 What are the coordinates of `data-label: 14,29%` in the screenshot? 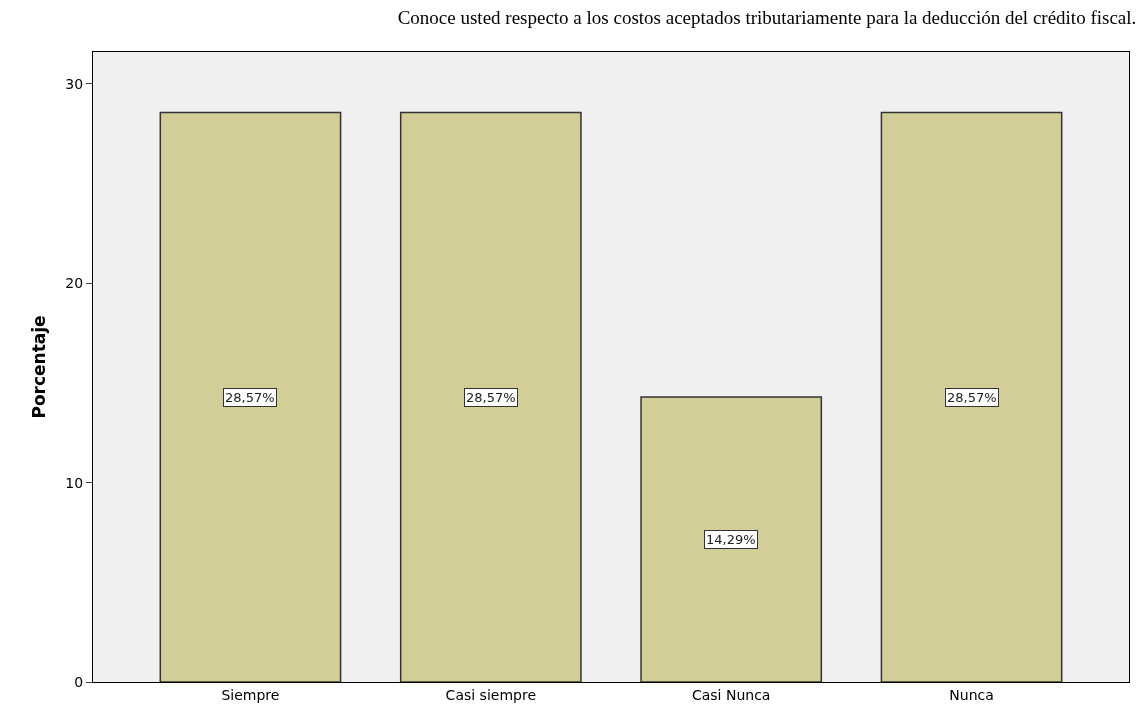 It's located at (731, 539).